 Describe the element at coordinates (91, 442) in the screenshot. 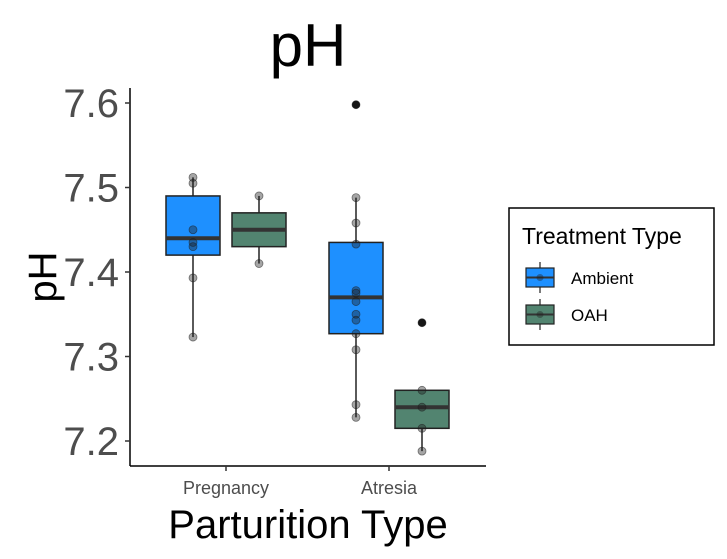

I see `y-tick-label: 7.2` at that location.